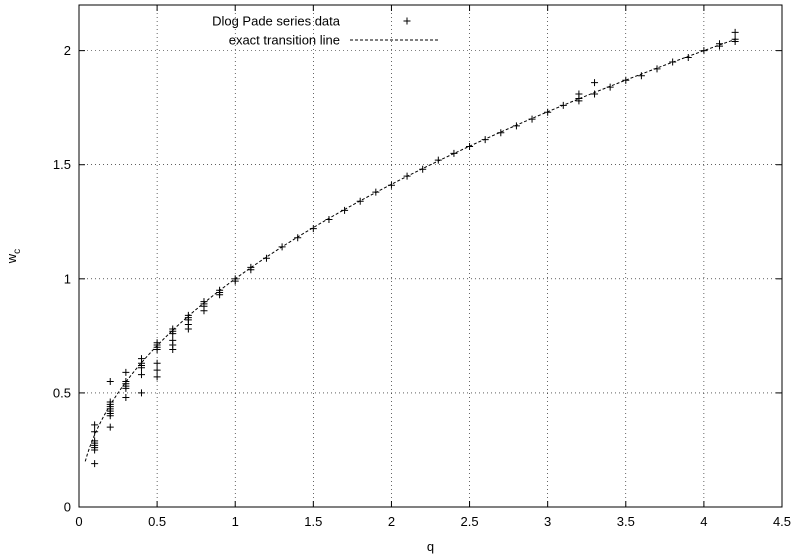  I want to click on legend-plus-marker, so click(407, 21).